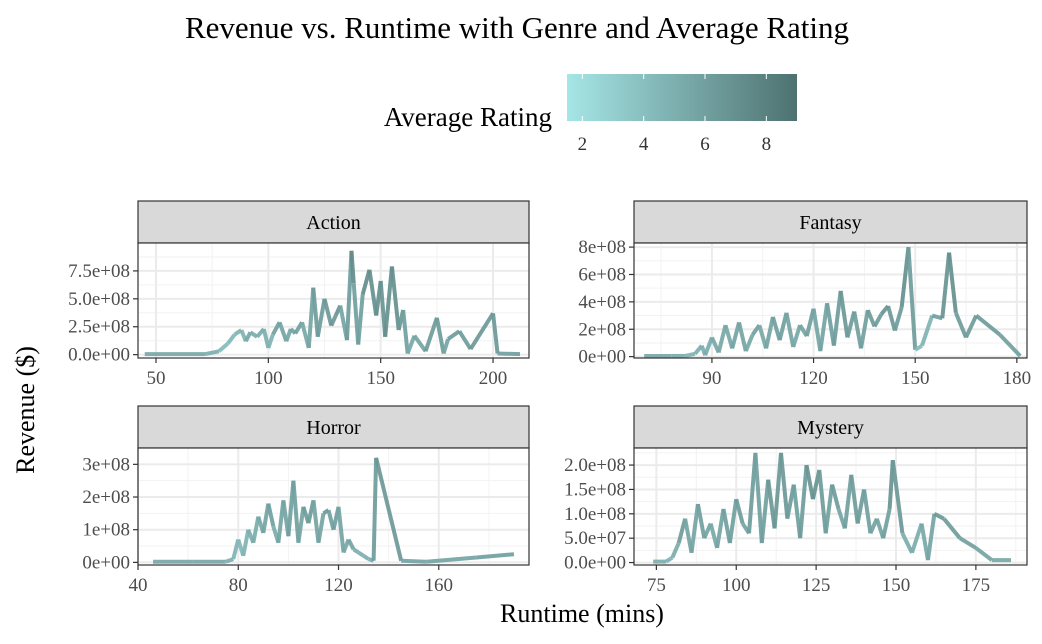 This screenshot has height=644, width=1042. I want to click on facet-horror: Horror 40 80 120 160 0e+00 1e+08 2e+08 3e+08, so click(306, 500).